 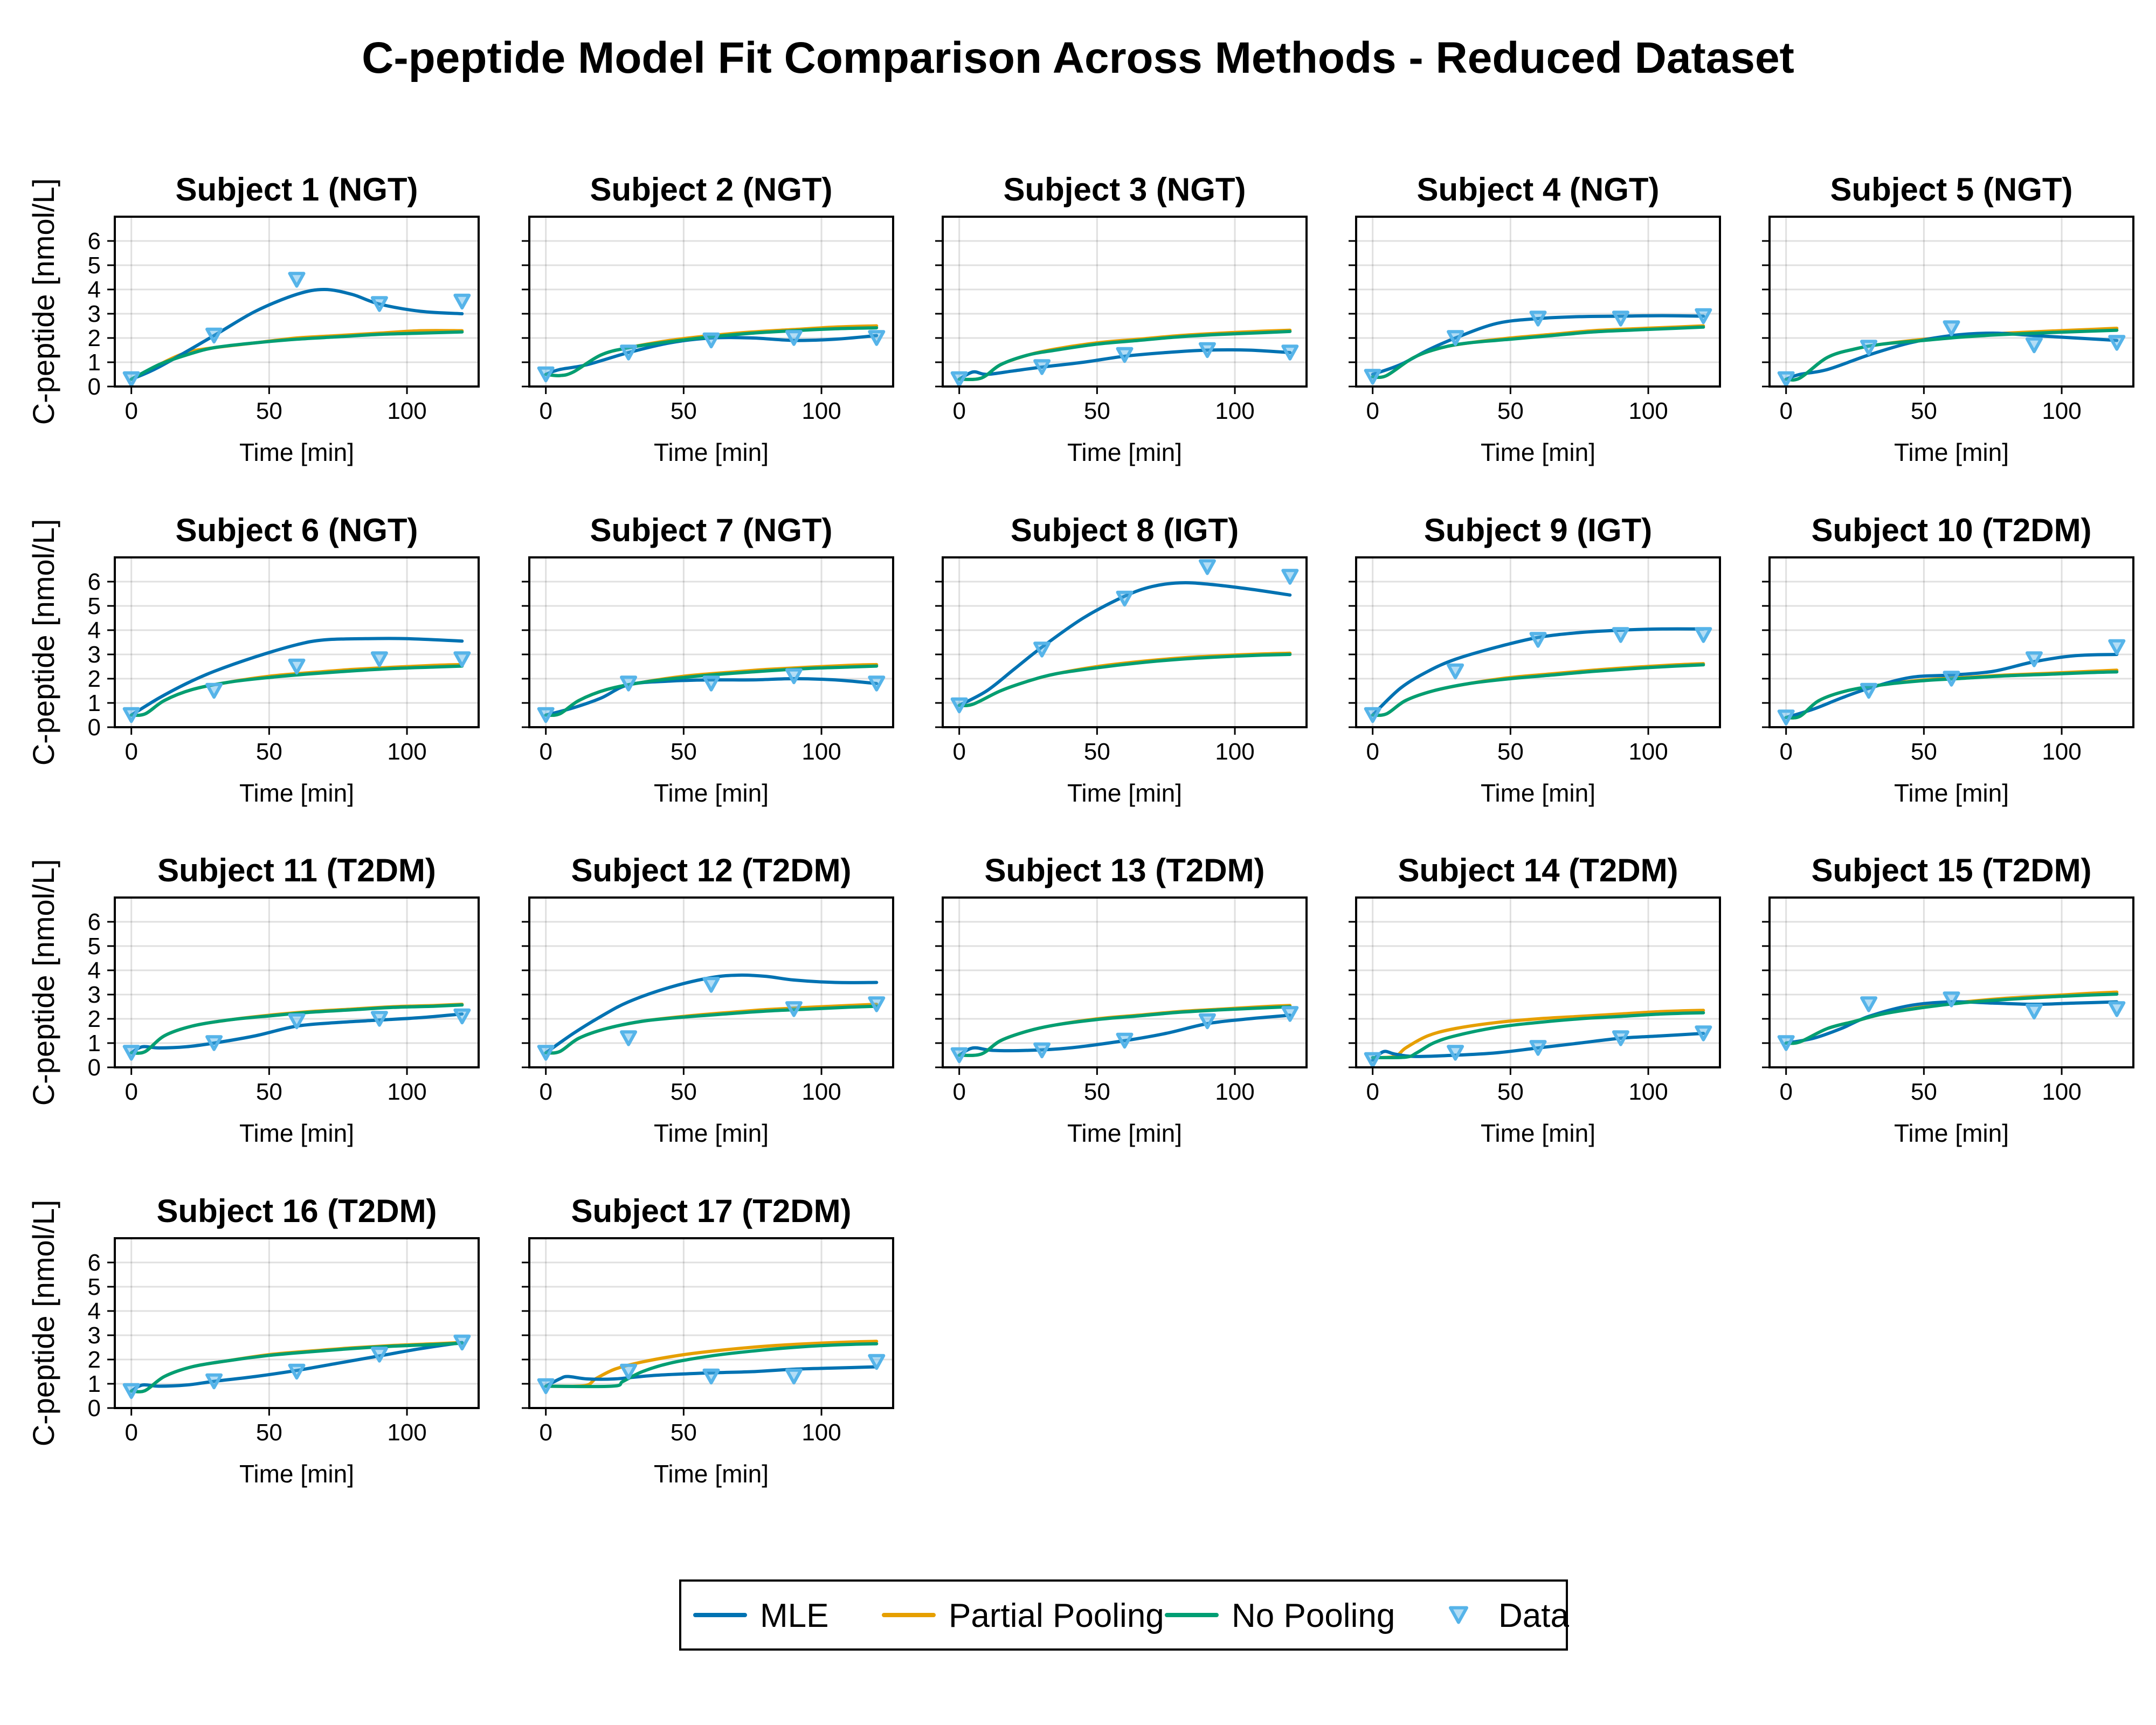 What do you see at coordinates (1951, 189) in the screenshot?
I see `subplot-title: Subject 5 (NGT)` at bounding box center [1951, 189].